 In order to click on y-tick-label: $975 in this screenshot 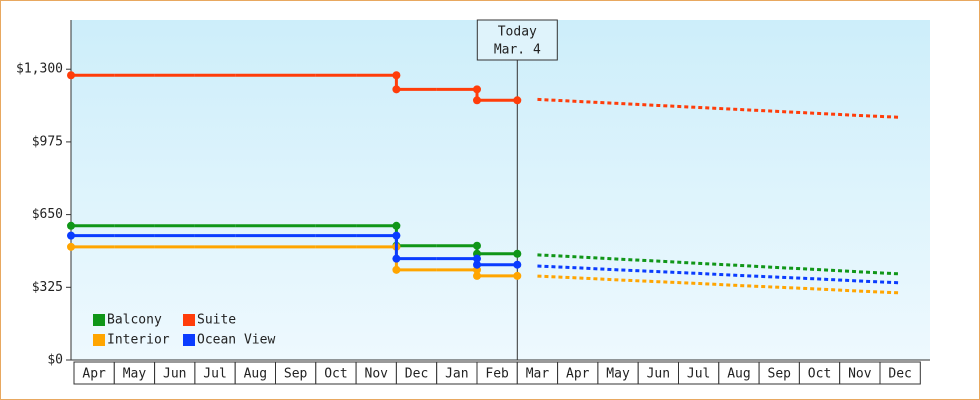, I will do `click(47, 141)`.